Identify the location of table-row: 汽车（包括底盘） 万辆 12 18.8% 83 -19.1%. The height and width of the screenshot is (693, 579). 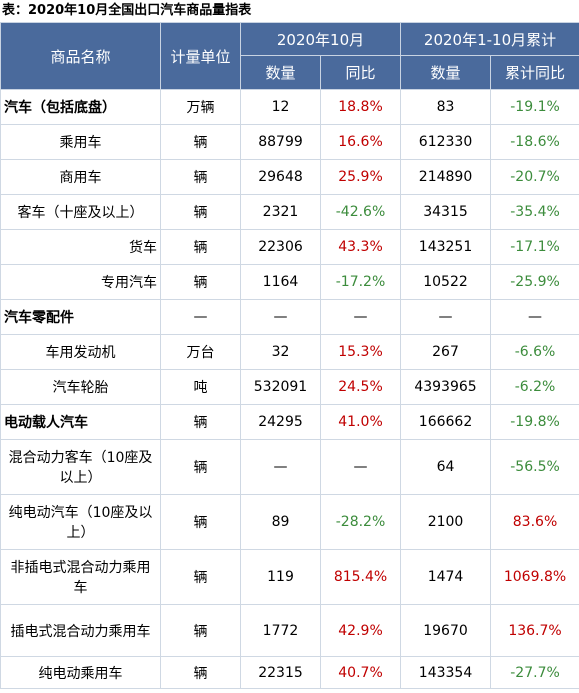
(289, 107).